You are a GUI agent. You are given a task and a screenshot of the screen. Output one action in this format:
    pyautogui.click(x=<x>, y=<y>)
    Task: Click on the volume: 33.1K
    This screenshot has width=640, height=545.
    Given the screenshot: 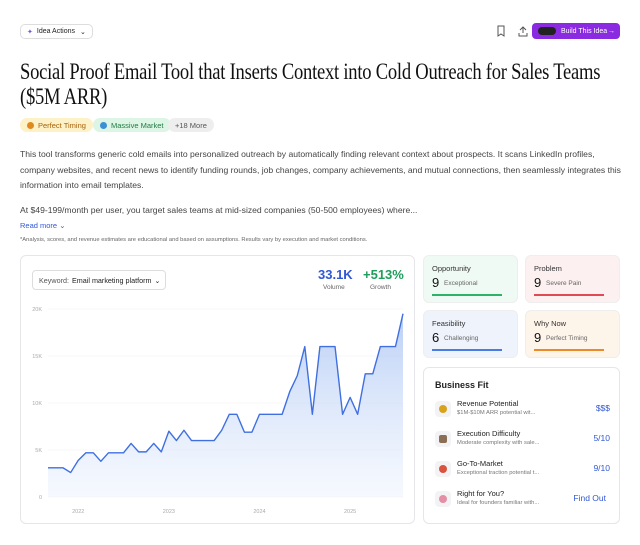 What is the action you would take?
    pyautogui.click(x=335, y=274)
    